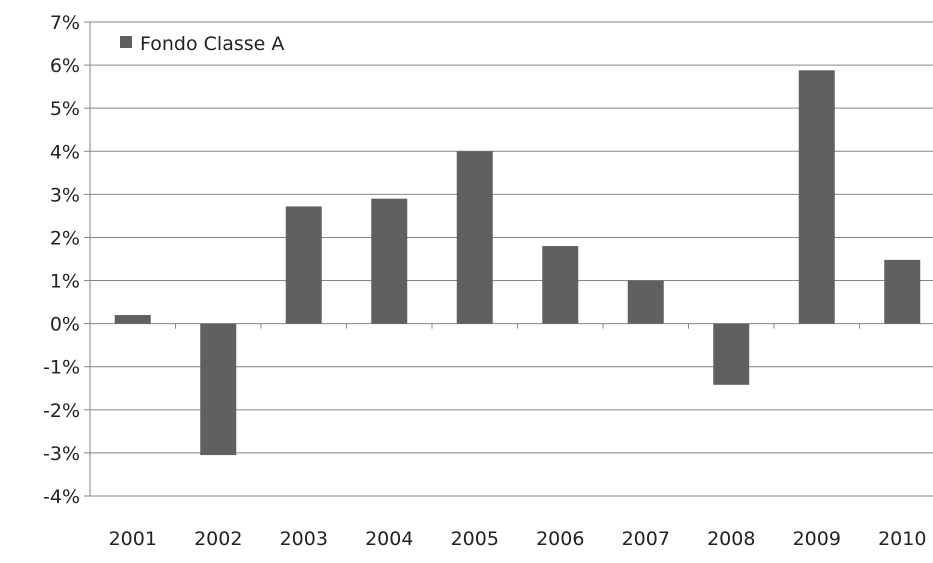  Describe the element at coordinates (61, 454) in the screenshot. I see `y-tick-label: -3%` at that location.